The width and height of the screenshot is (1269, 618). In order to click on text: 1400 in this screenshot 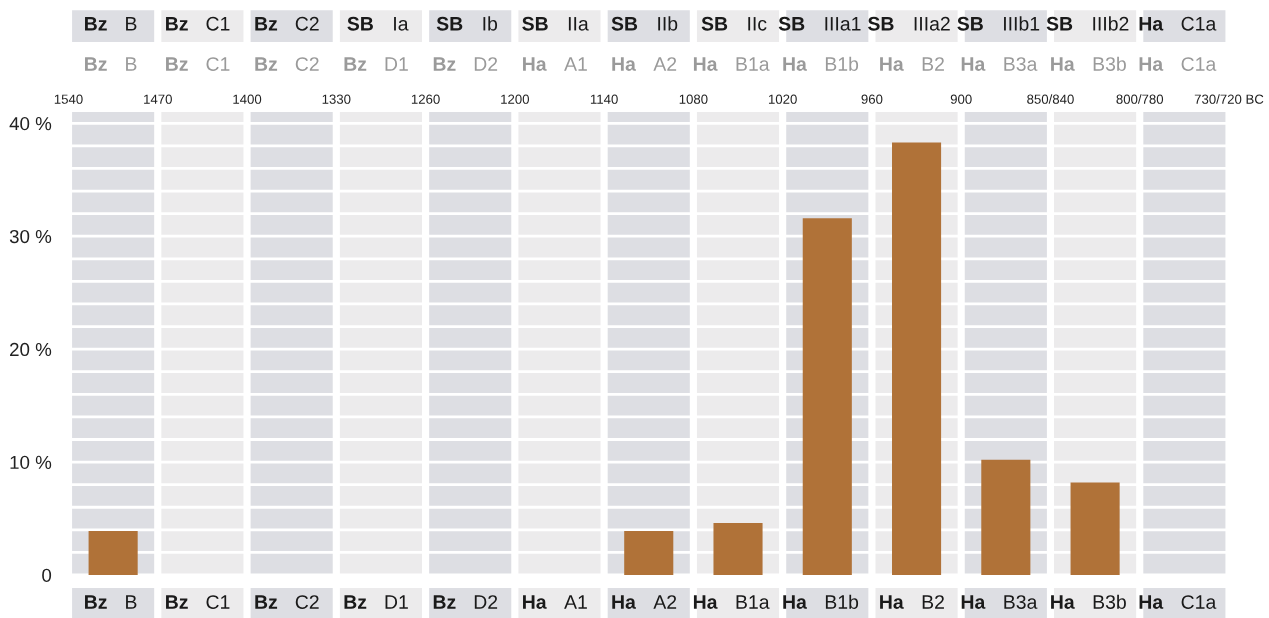, I will do `click(247, 99)`.